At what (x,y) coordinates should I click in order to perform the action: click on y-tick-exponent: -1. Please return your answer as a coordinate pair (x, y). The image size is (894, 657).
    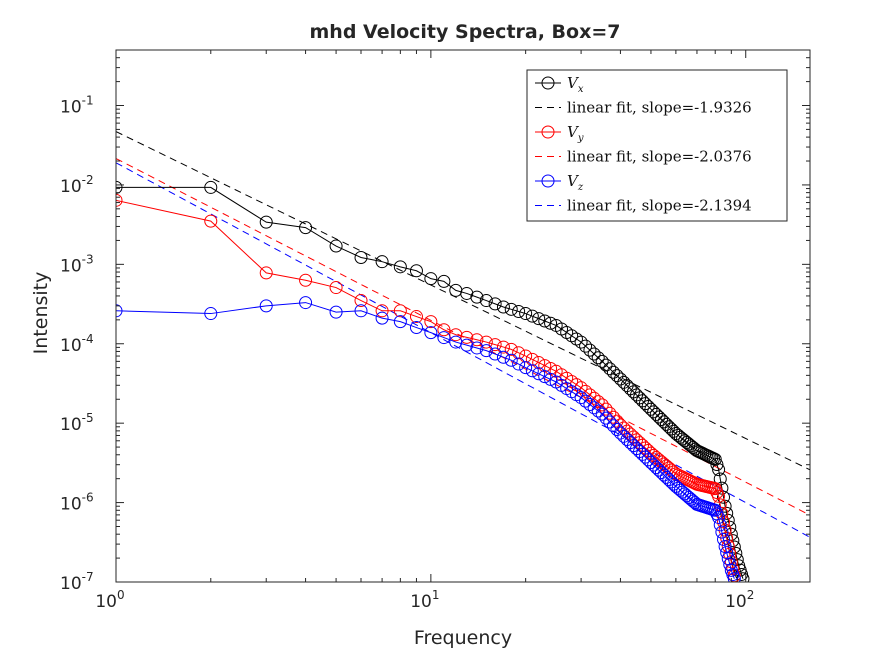
    Looking at the image, I should click on (88, 101).